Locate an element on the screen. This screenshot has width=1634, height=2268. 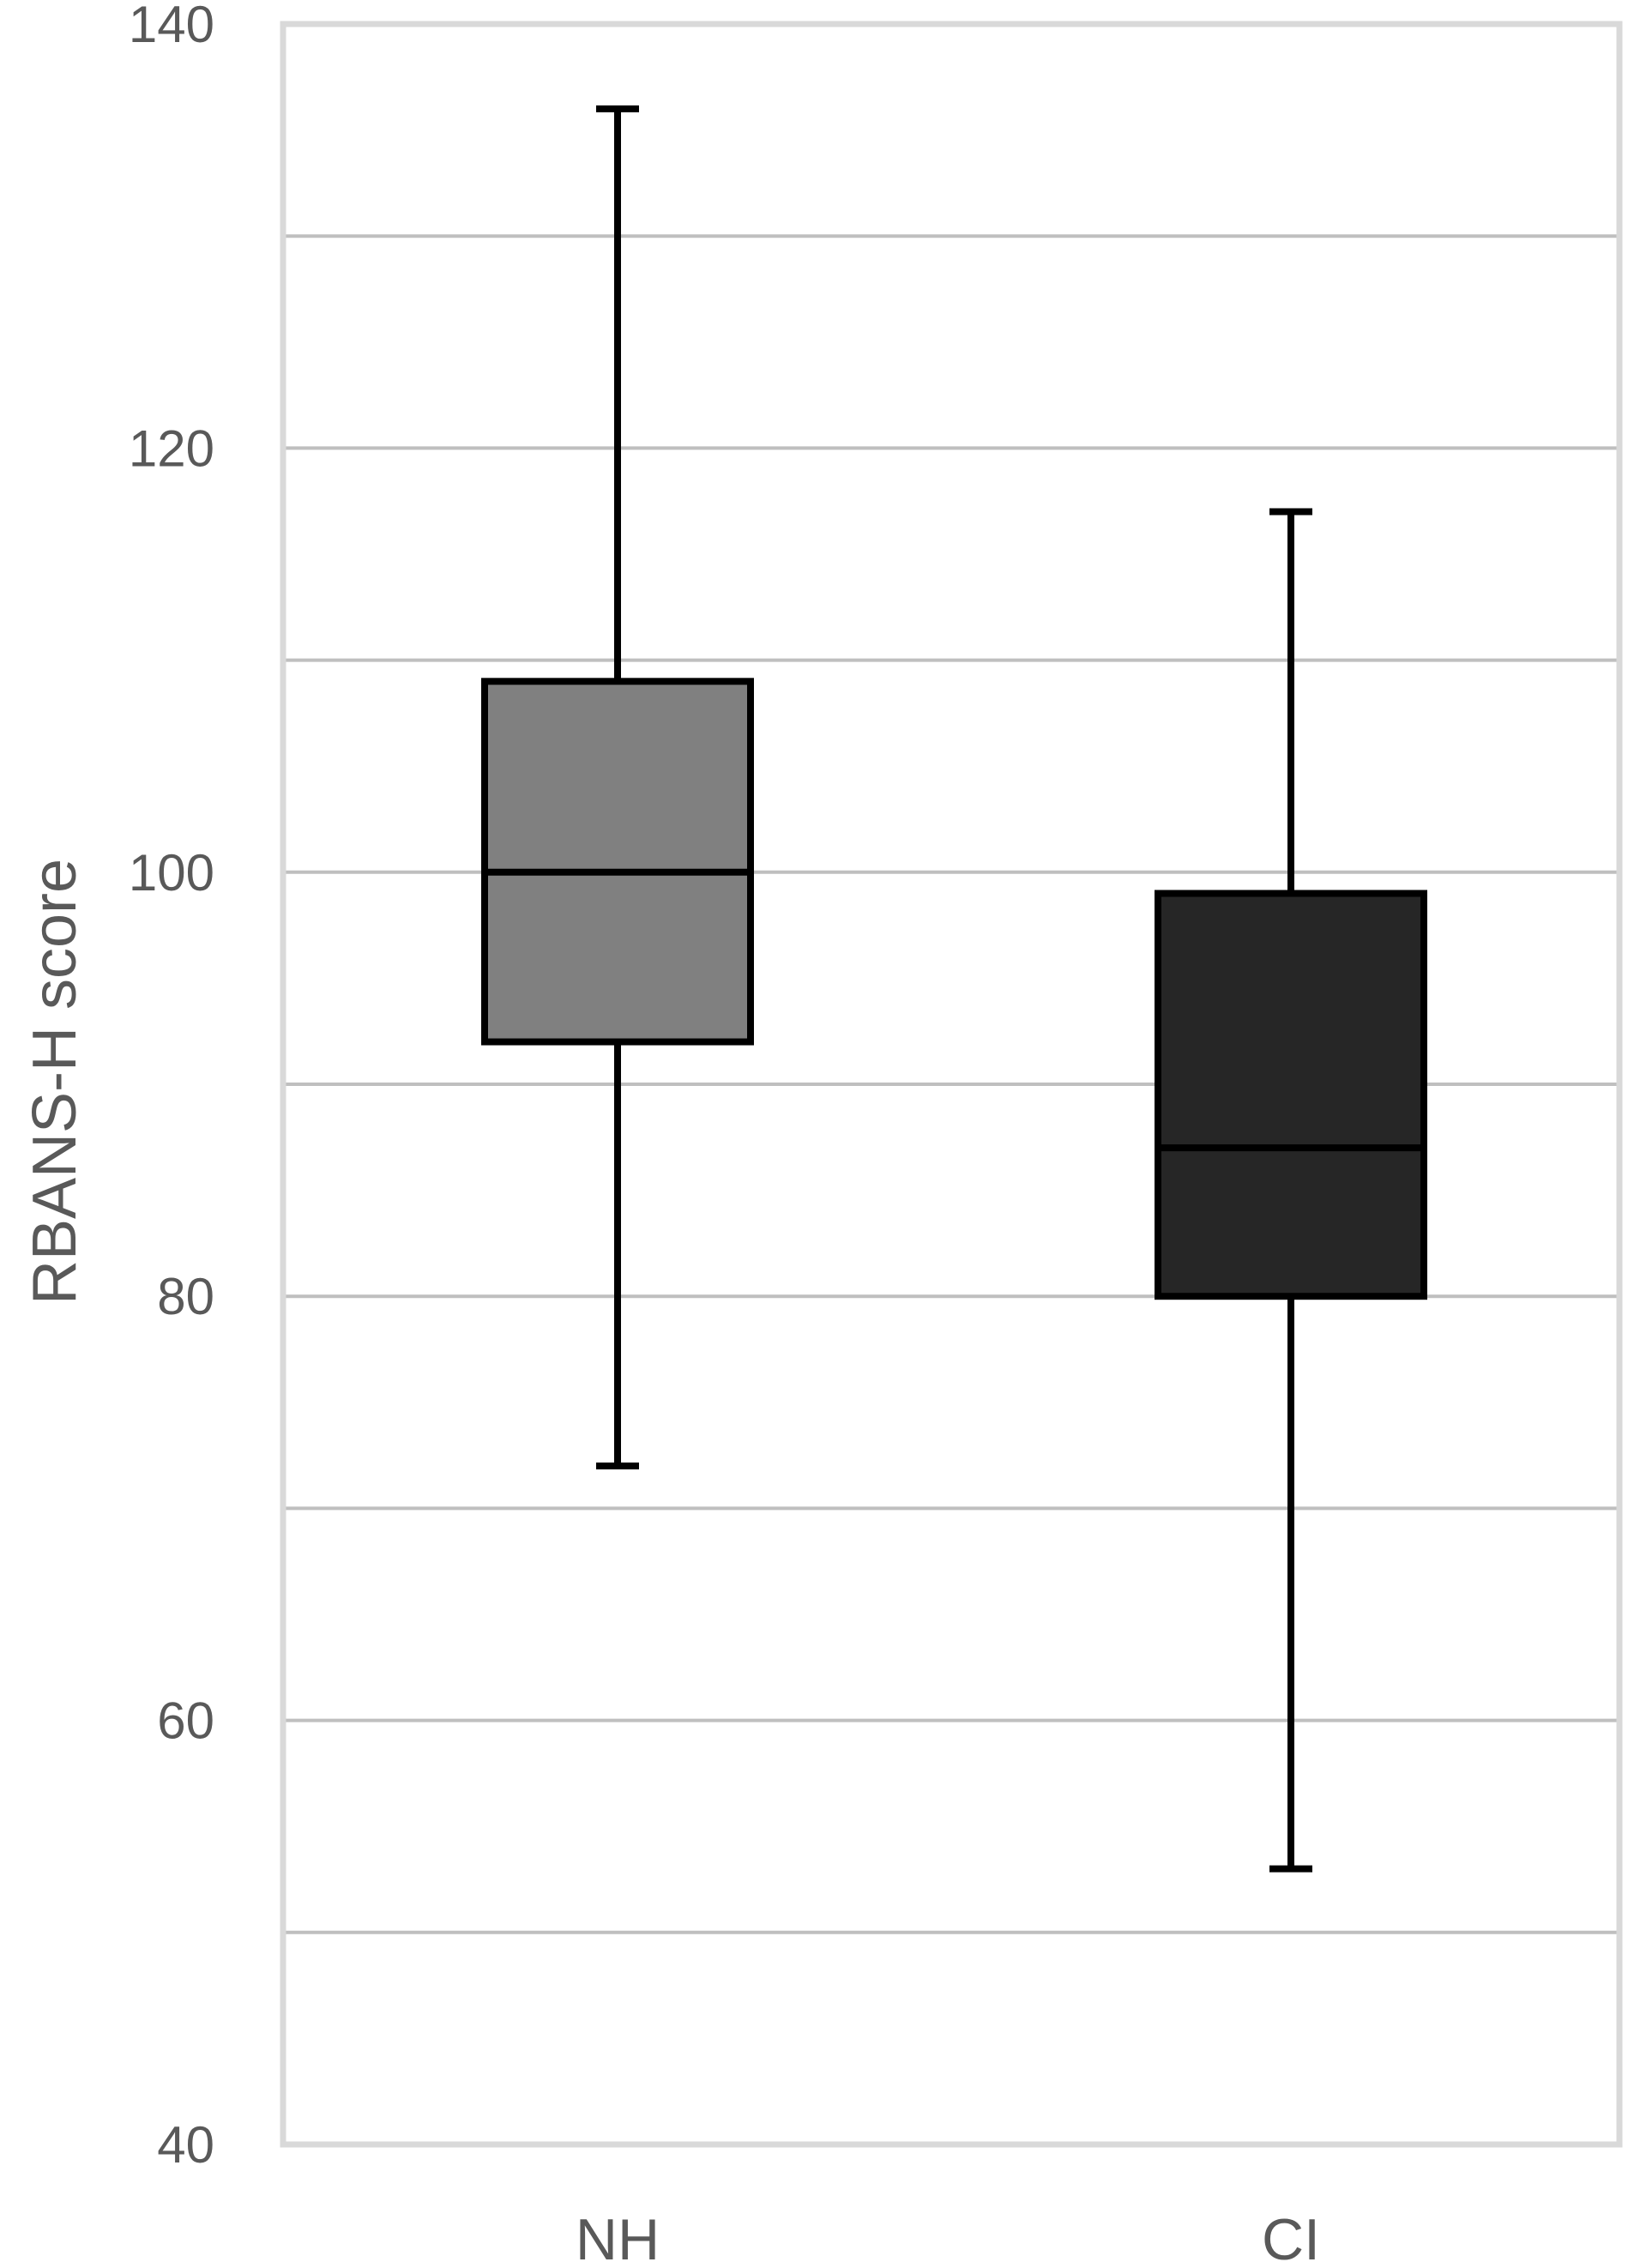
box-ci is located at coordinates (1291, 1191).